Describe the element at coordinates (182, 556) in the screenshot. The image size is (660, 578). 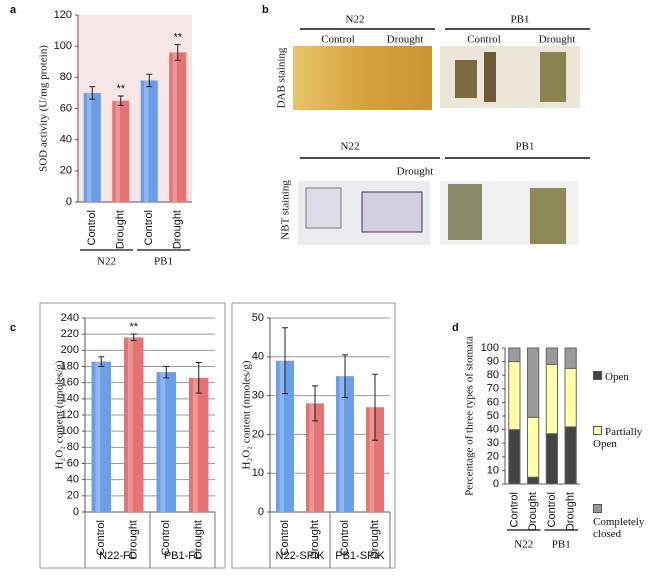
I see `group-label: PB1-FL` at that location.